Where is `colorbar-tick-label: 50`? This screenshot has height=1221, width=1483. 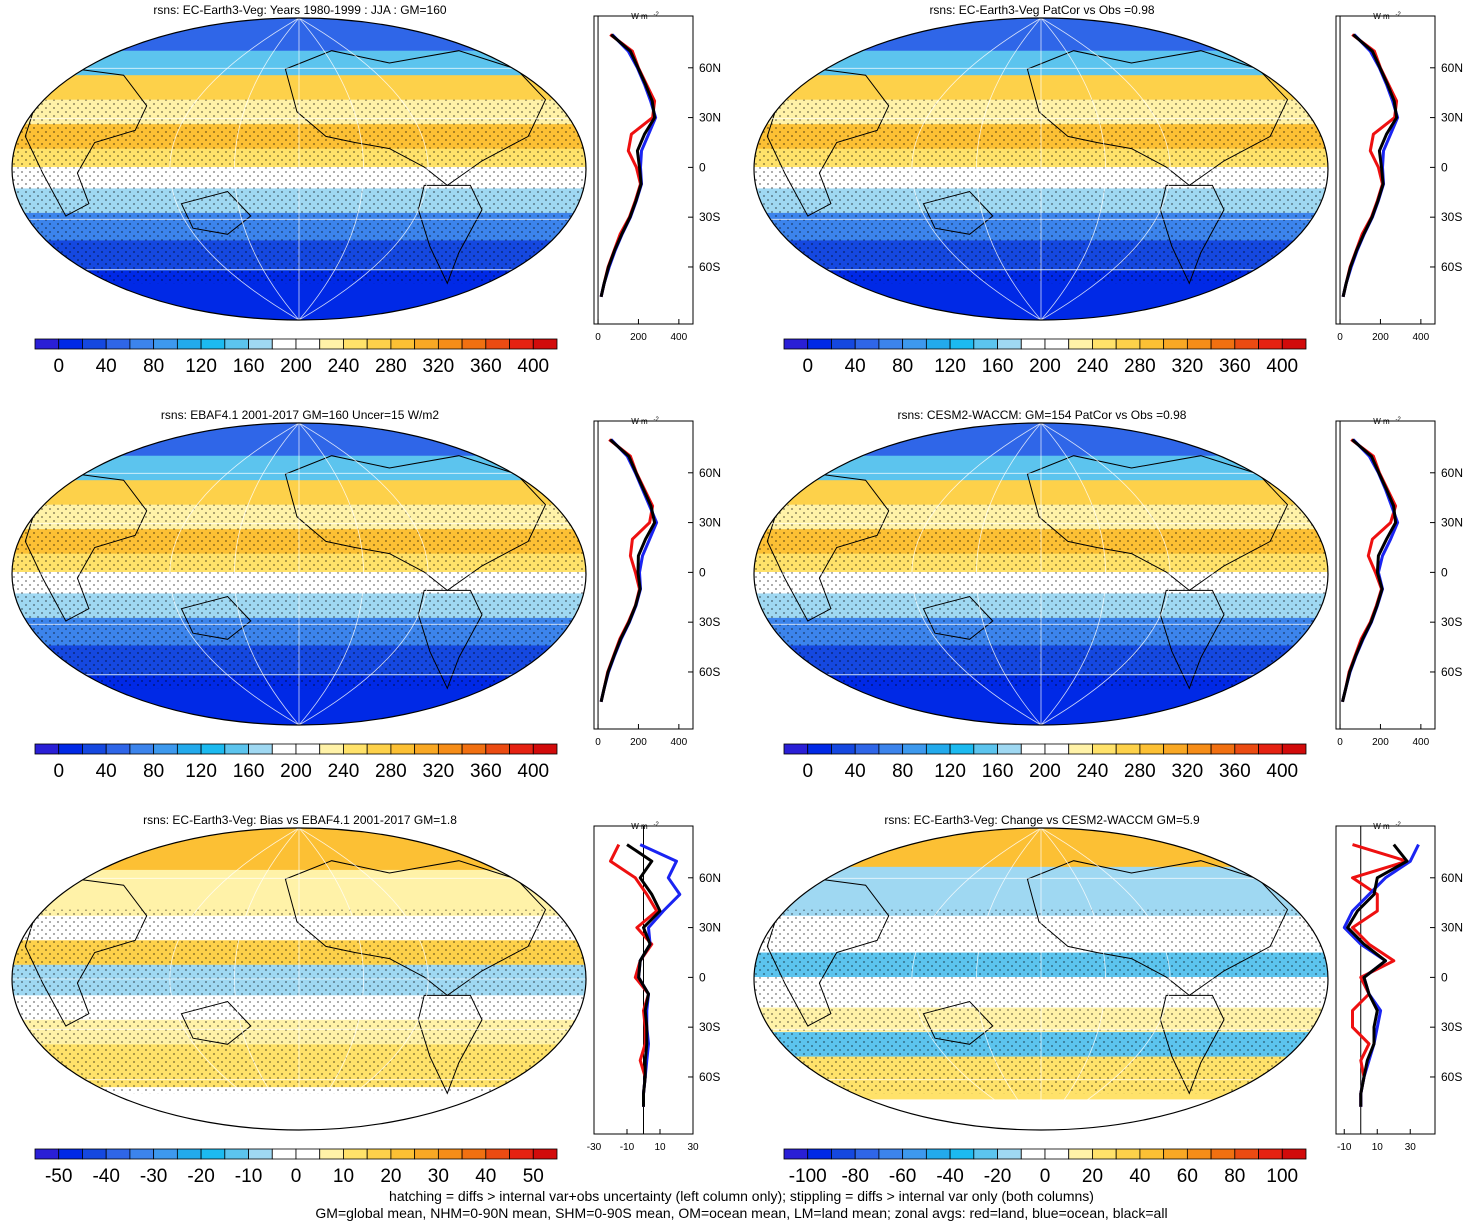
colorbar-tick-label: 50 is located at coordinates (533, 1176).